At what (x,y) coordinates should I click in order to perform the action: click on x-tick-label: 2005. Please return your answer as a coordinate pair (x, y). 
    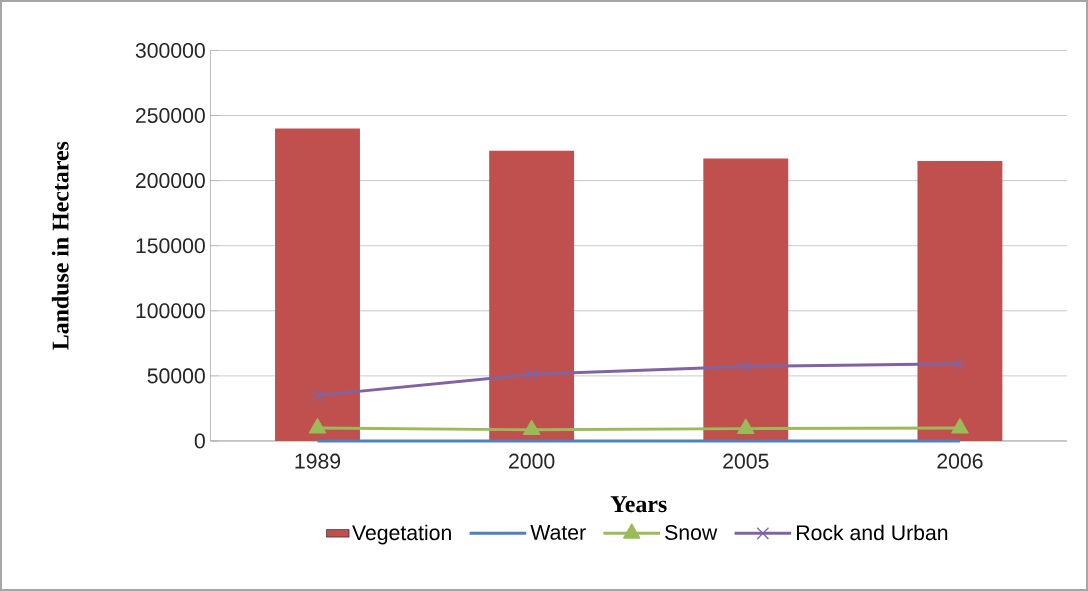
    Looking at the image, I should click on (746, 461).